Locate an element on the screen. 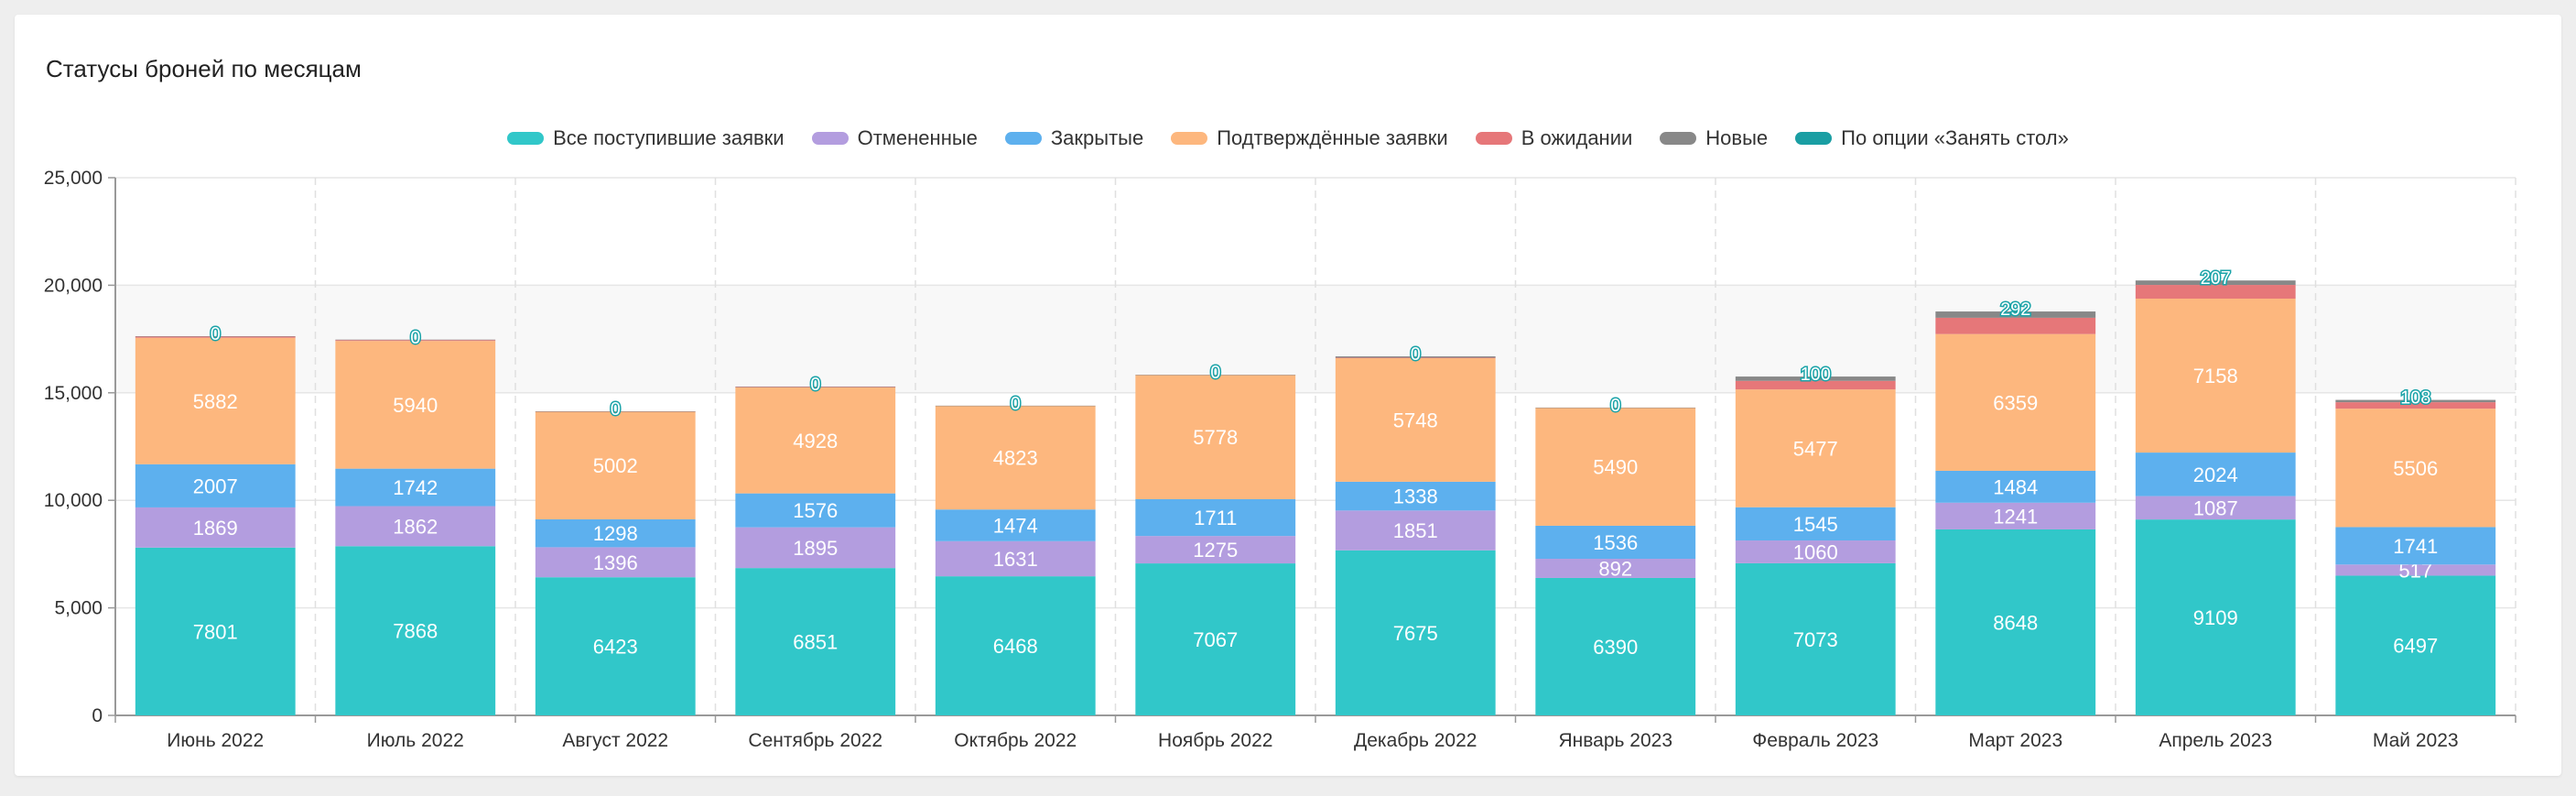  bar-top-label: 100 is located at coordinates (1816, 375).